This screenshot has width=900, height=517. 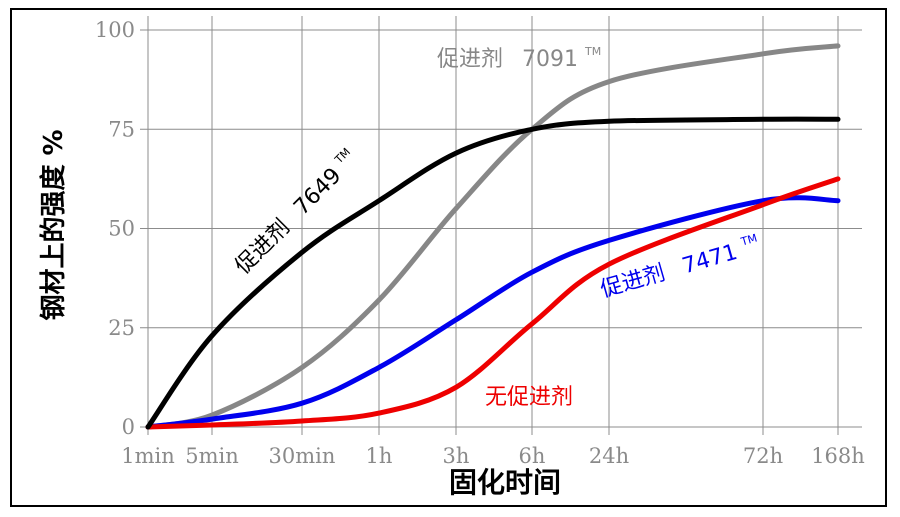 What do you see at coordinates (53, 224) in the screenshot?
I see `y-axis-title: 钢材上的强度 %` at bounding box center [53, 224].